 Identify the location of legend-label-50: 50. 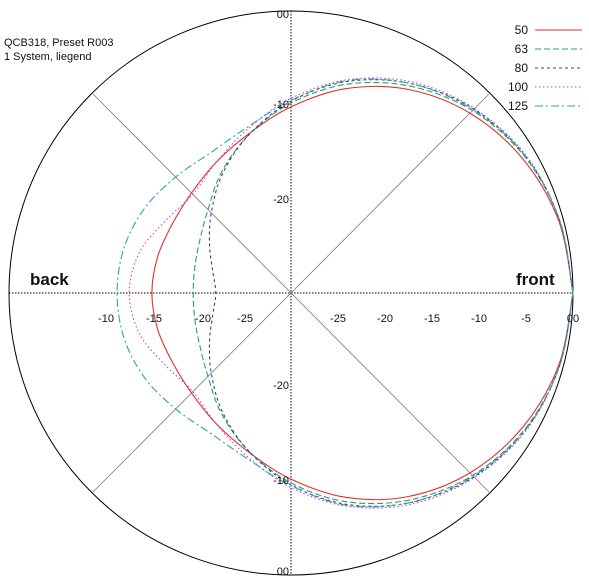
(522, 30).